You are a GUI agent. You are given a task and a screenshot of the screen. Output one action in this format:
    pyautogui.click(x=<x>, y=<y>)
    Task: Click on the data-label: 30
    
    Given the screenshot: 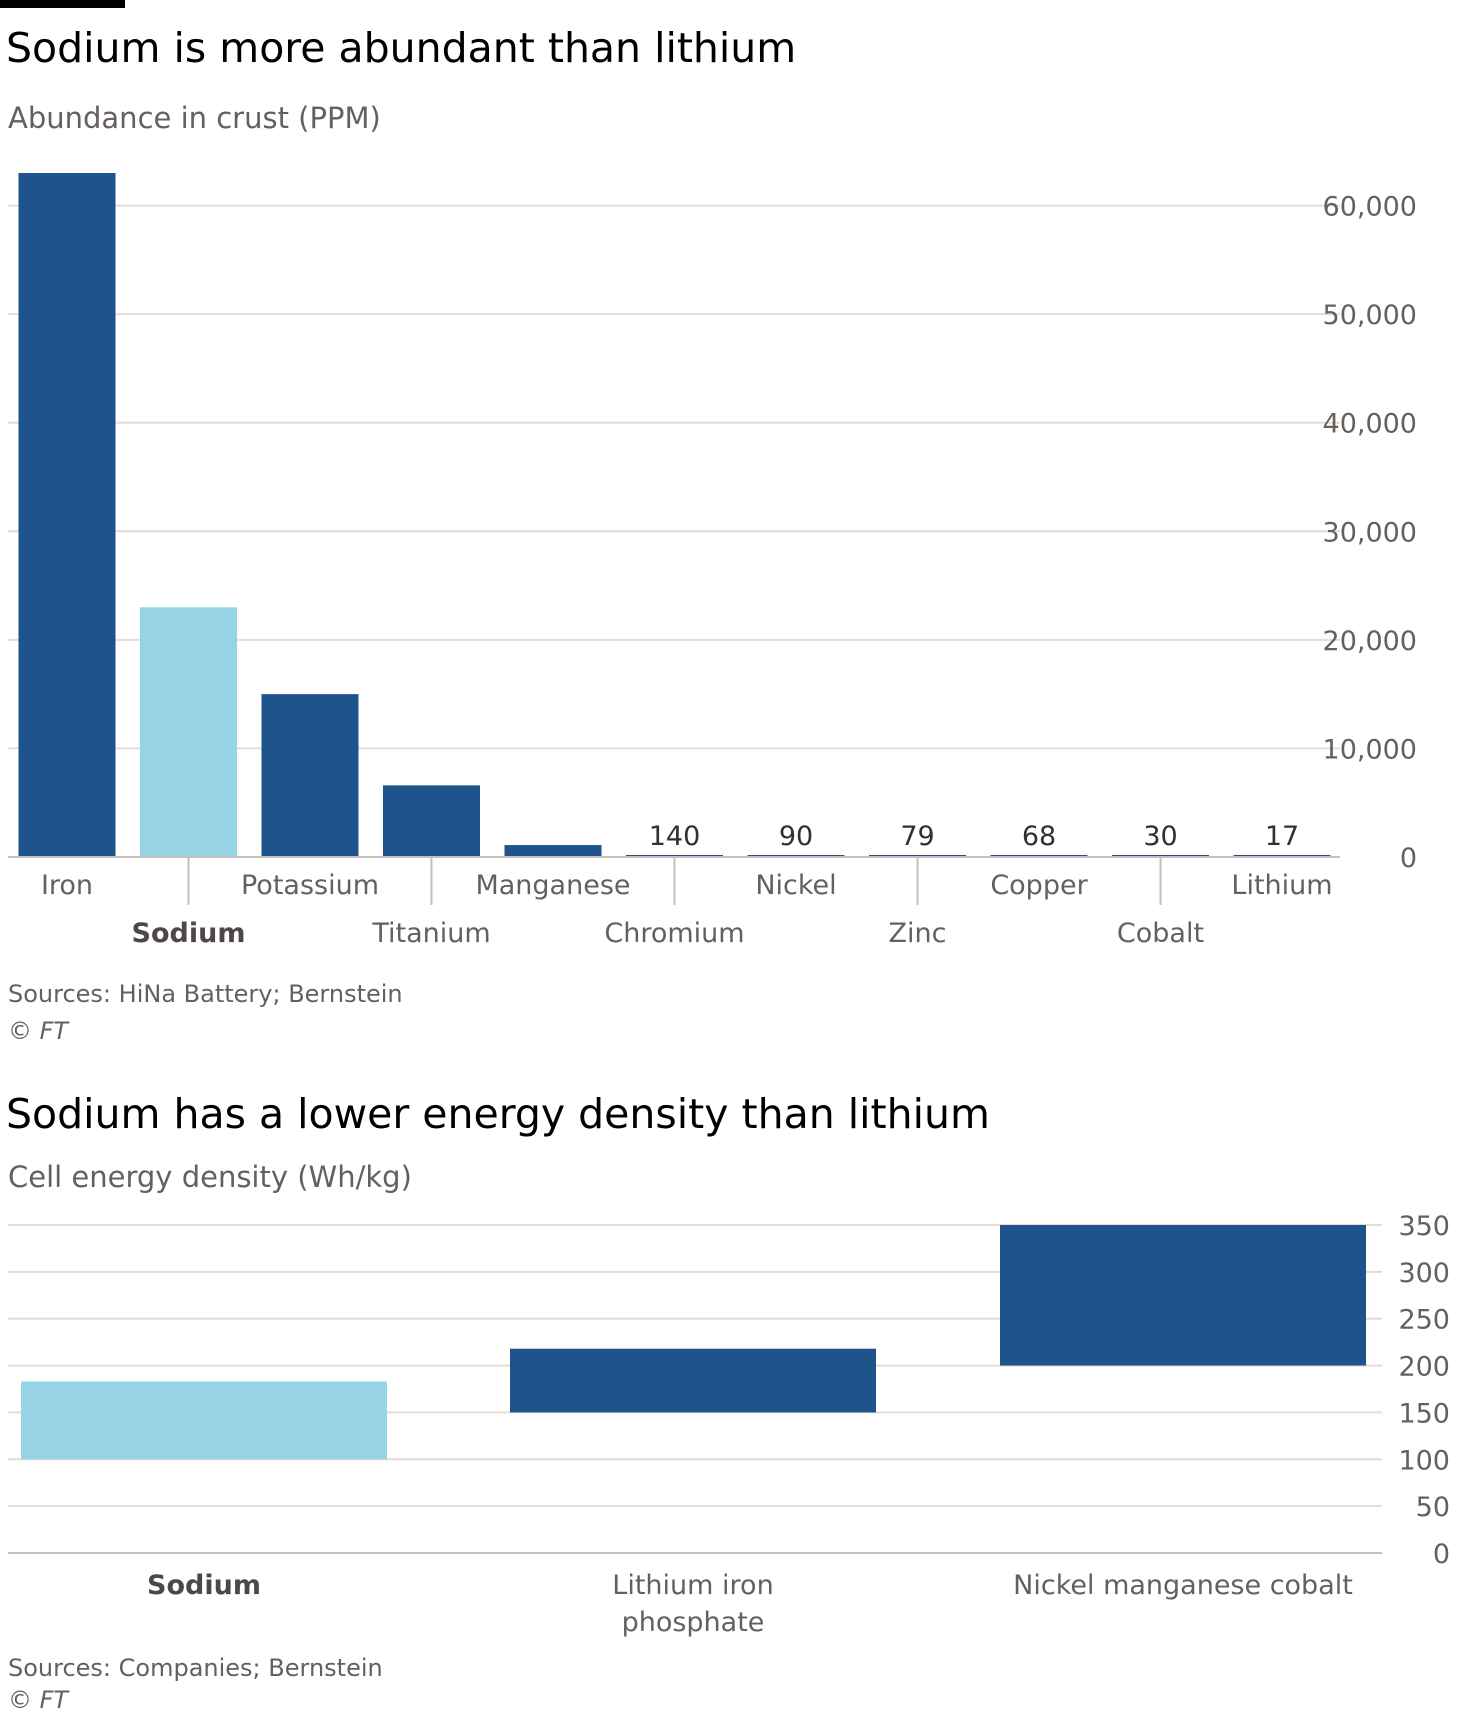 What is the action you would take?
    pyautogui.click(x=1160, y=836)
    